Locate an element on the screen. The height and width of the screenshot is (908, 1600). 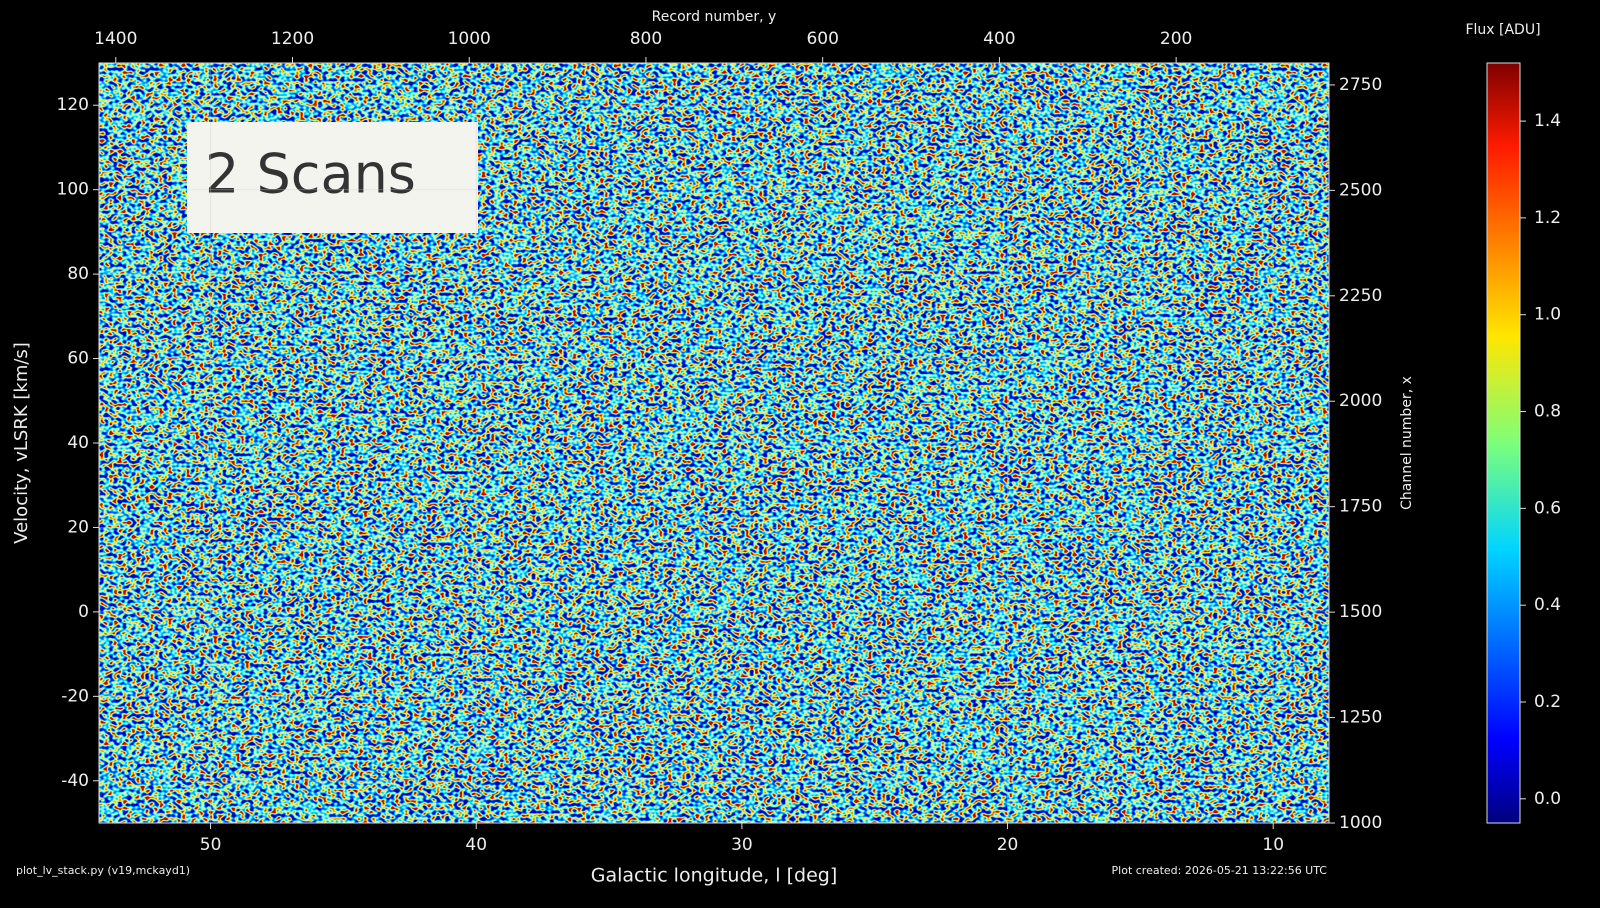
footer-right: Plot created: 2026-05-21 13:22:56 UTC is located at coordinates (1220, 870).